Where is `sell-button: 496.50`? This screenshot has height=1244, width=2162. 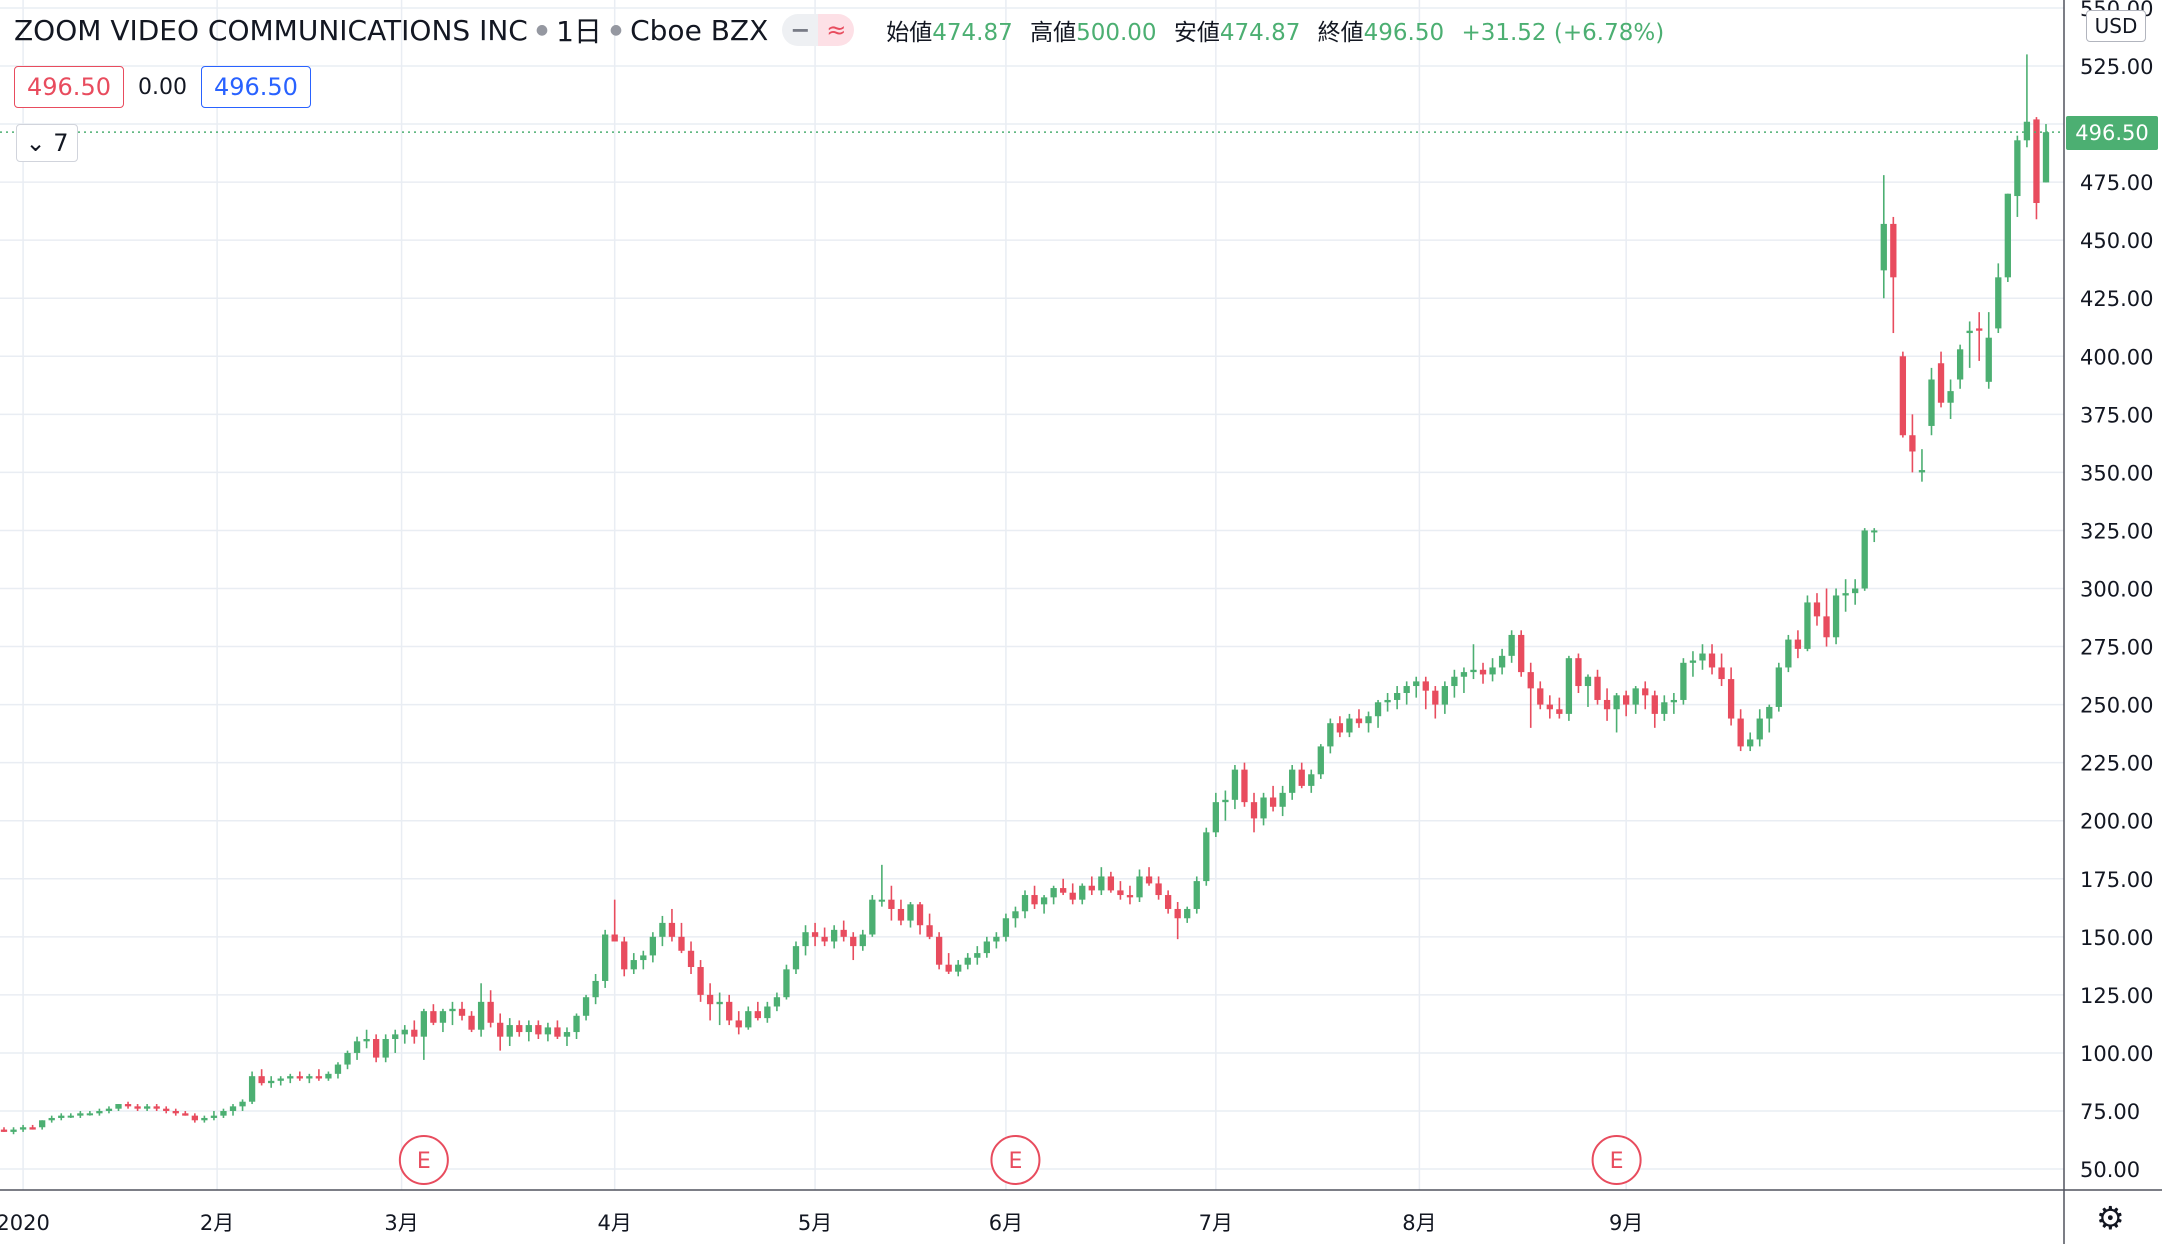 sell-button: 496.50 is located at coordinates (69, 87).